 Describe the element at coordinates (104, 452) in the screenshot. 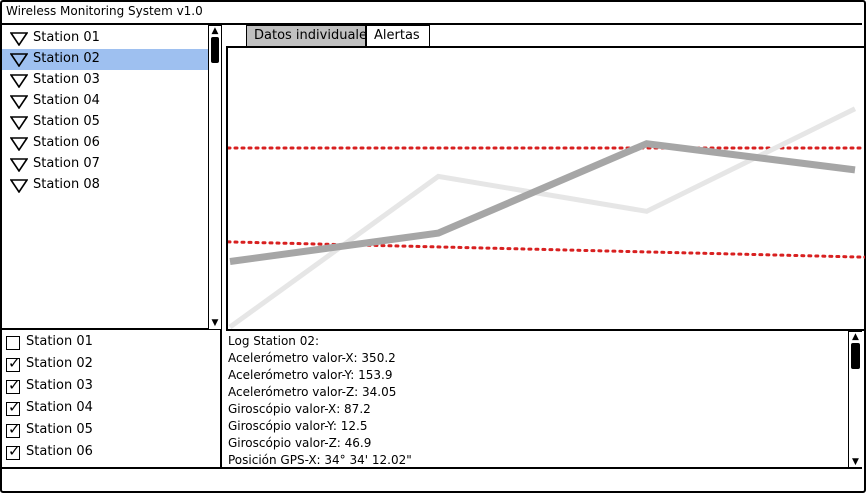

I see `station-check-item-06: ✓ Station 06` at that location.